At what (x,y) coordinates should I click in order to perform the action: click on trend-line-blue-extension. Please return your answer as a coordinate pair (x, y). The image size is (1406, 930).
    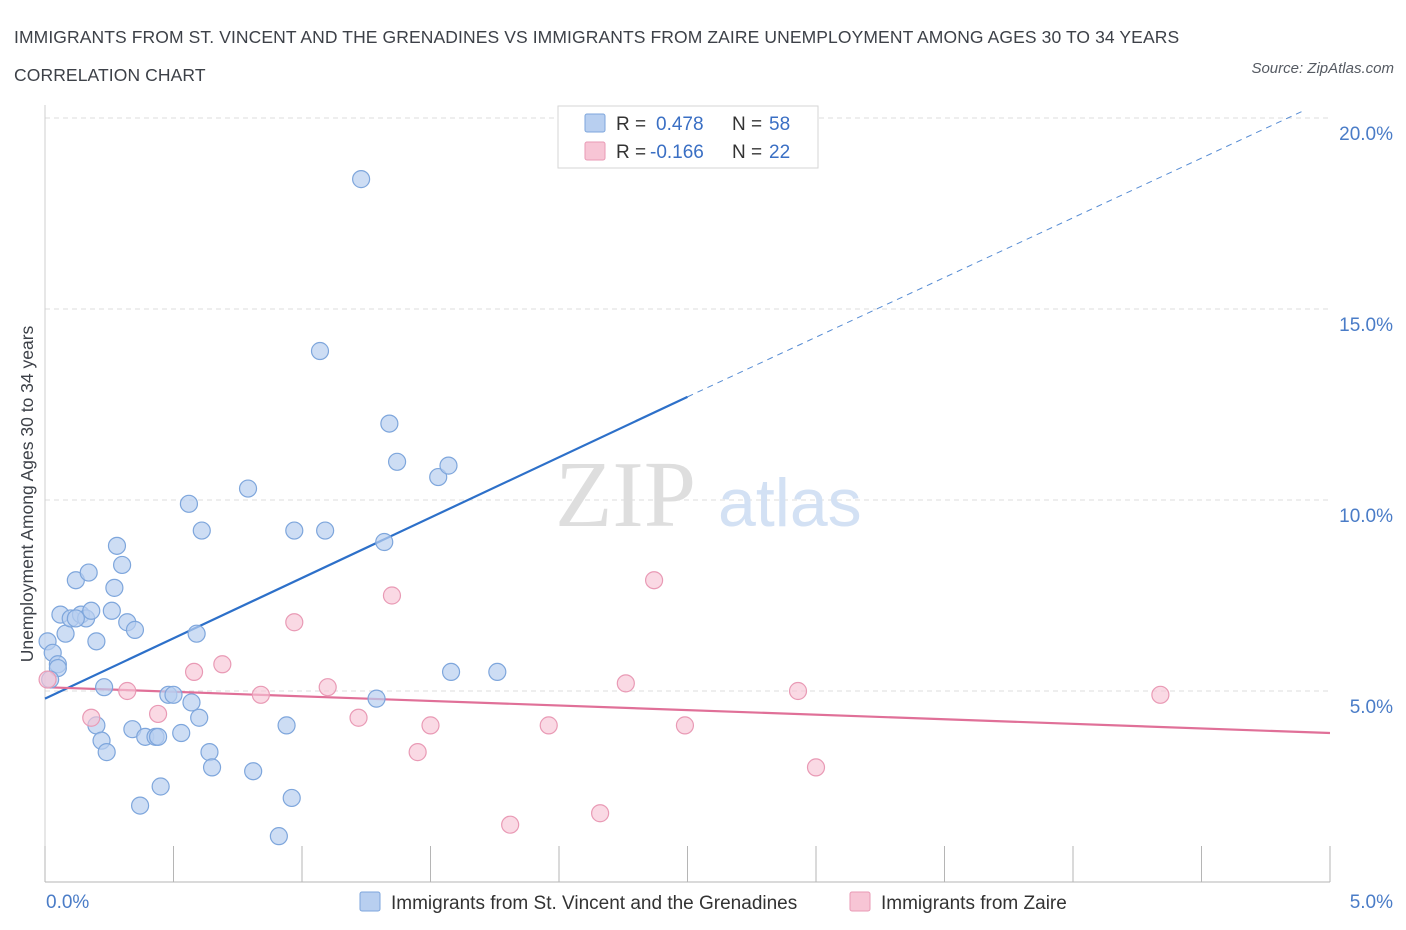
    Looking at the image, I should click on (996, 253).